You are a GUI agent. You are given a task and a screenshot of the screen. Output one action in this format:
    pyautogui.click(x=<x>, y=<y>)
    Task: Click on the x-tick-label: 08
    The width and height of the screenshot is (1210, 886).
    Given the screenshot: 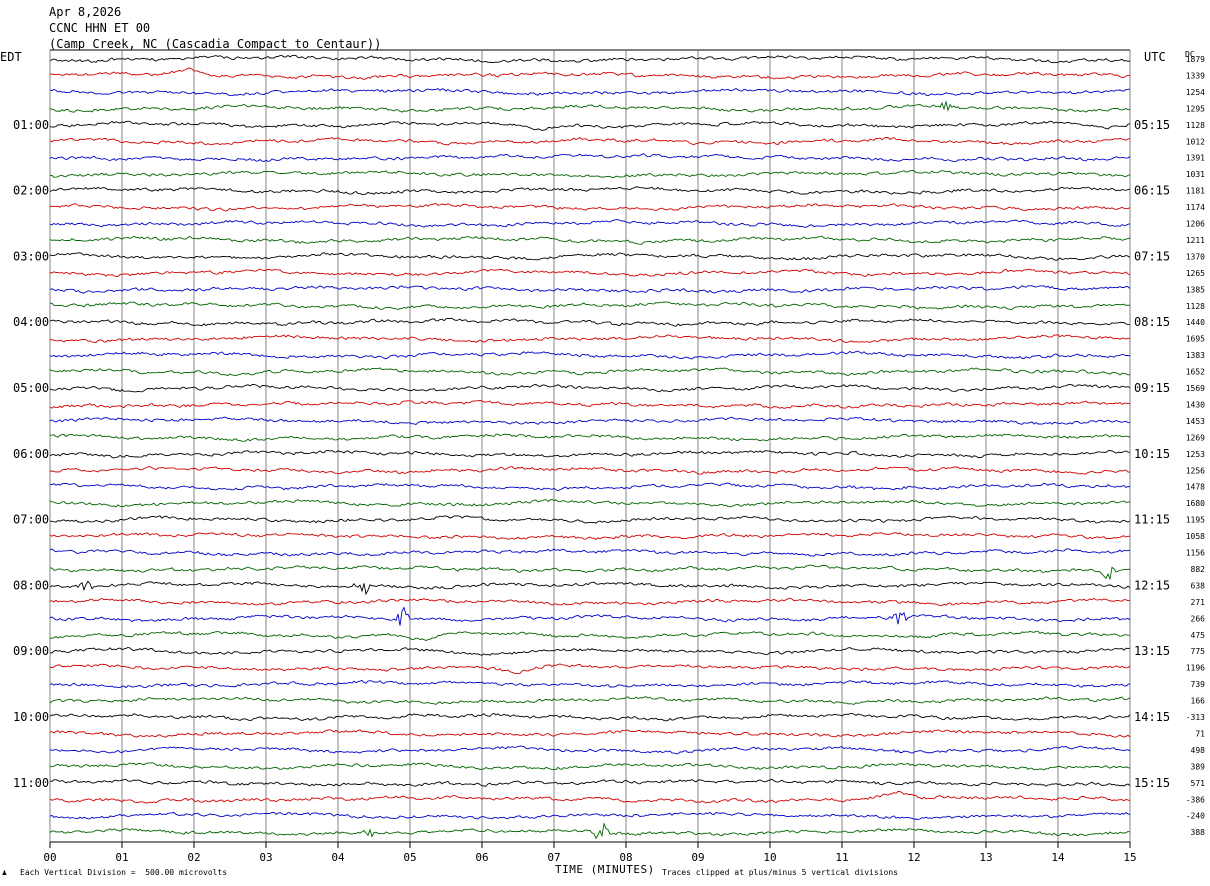 What is the action you would take?
    pyautogui.click(x=625, y=857)
    